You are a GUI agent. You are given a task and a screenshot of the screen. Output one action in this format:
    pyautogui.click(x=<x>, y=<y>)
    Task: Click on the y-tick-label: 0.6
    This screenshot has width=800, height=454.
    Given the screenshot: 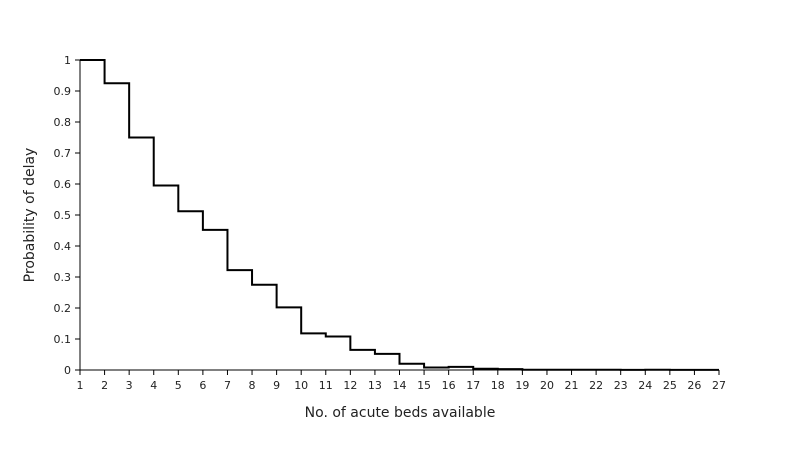 What is the action you would take?
    pyautogui.click(x=63, y=184)
    